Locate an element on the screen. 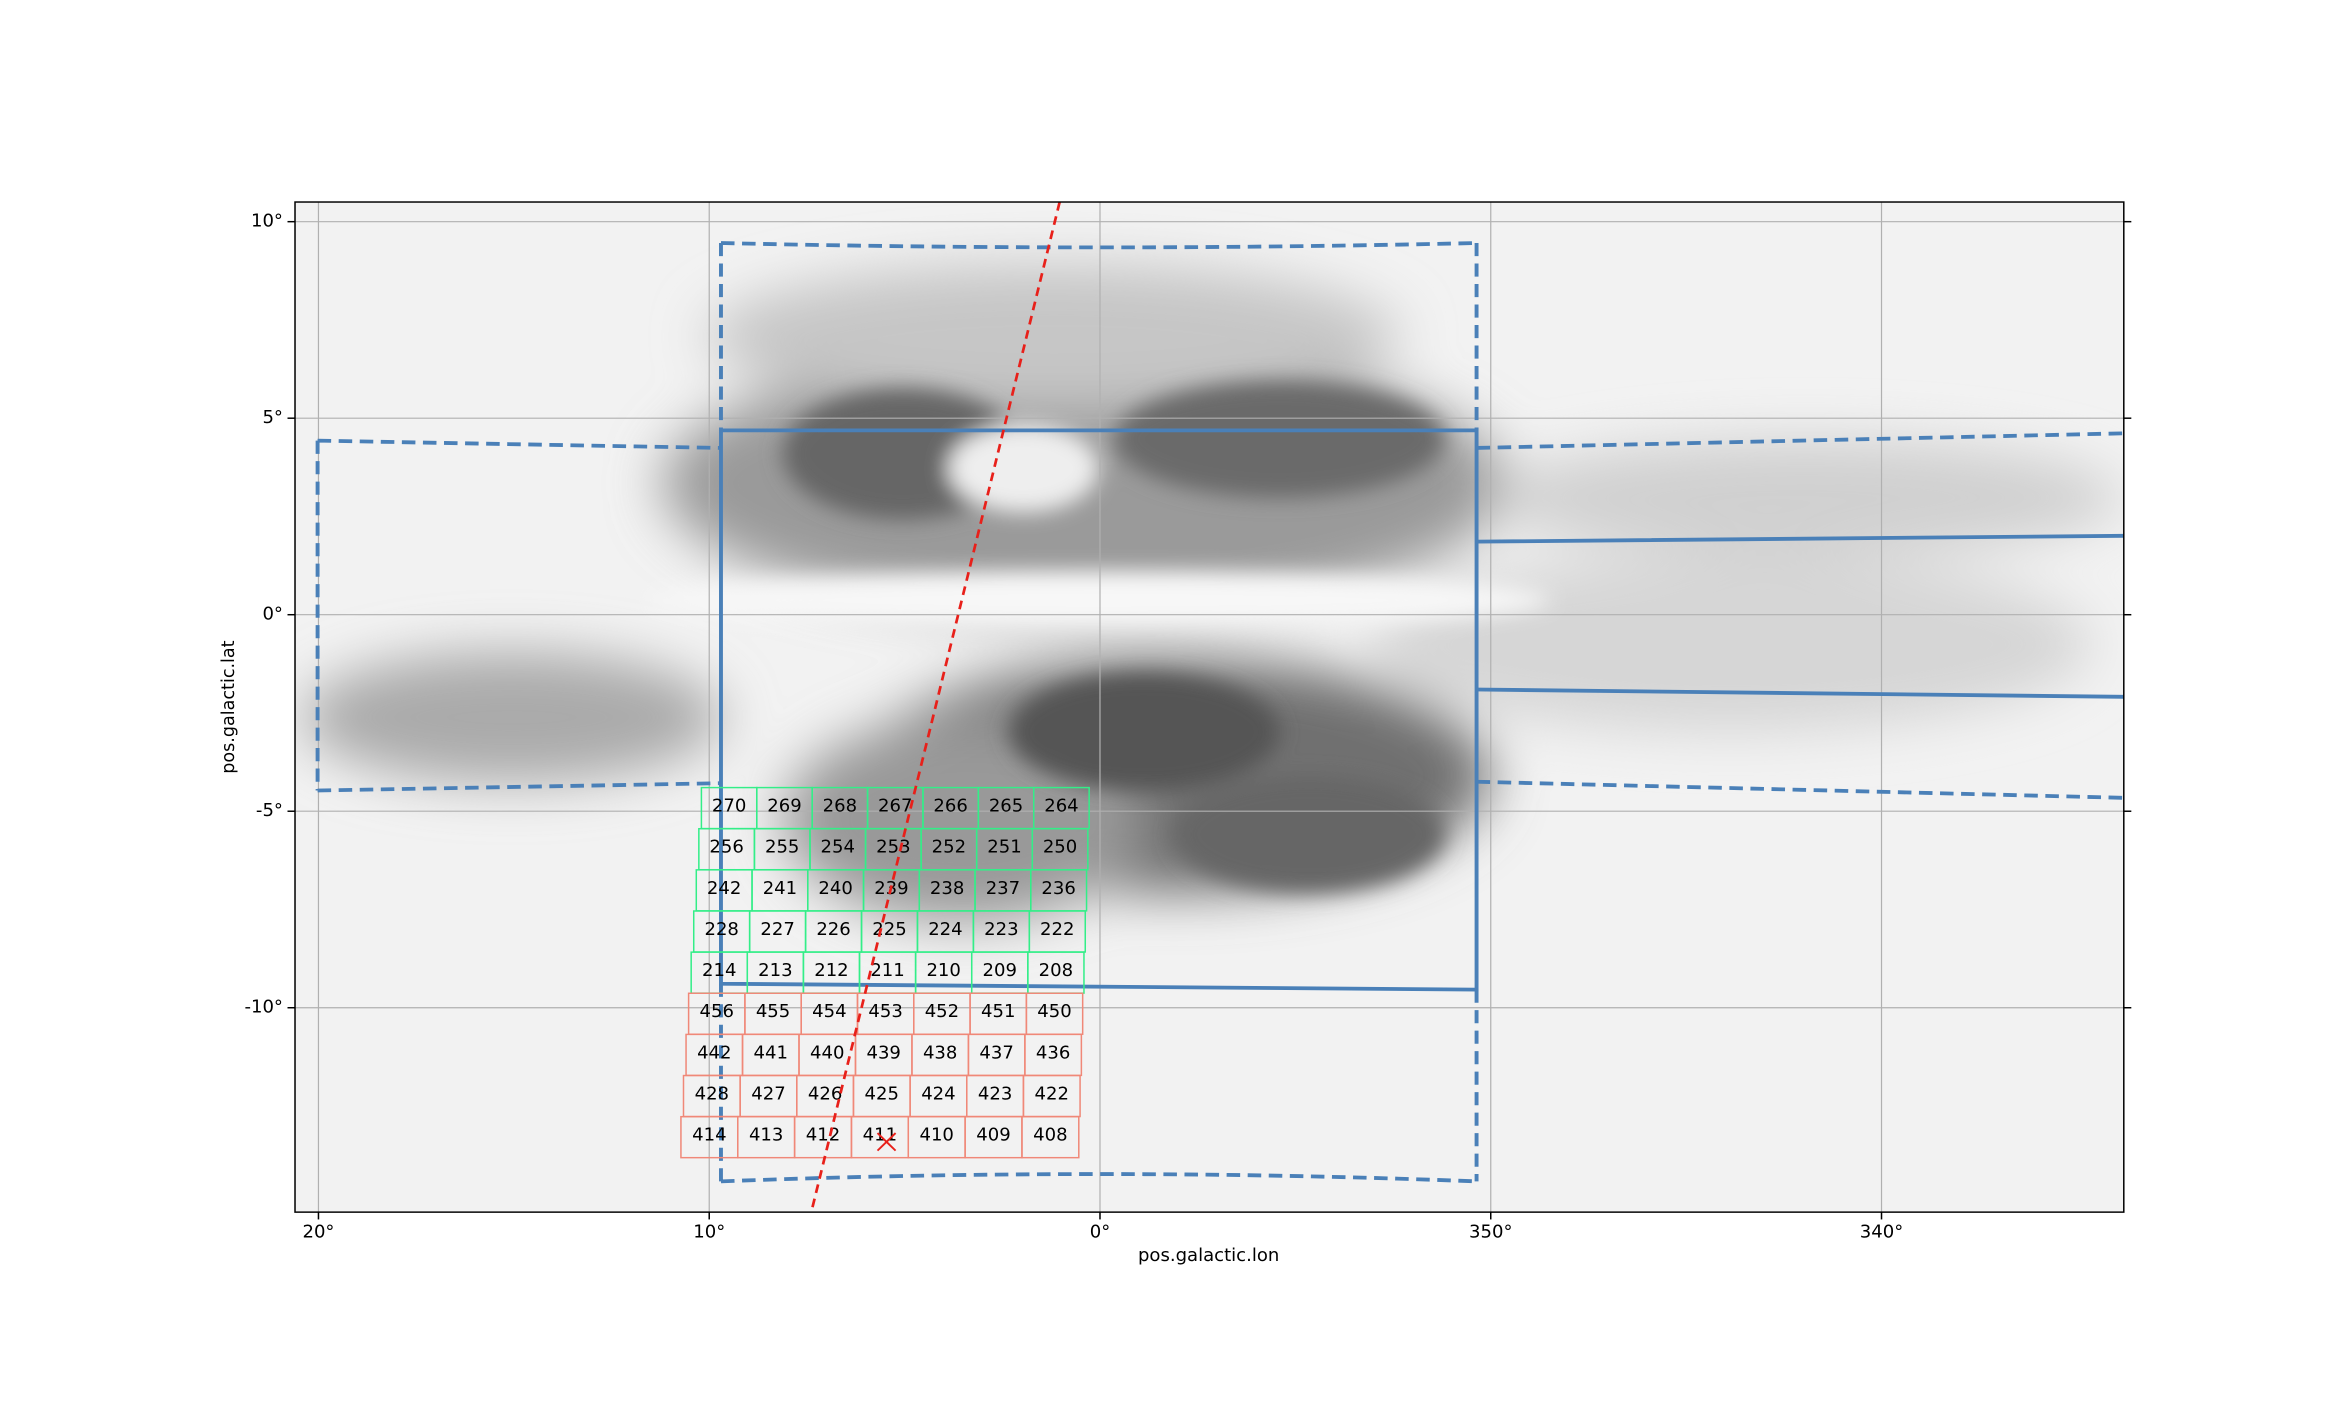 The width and height of the screenshot is (2330, 1424). tile-label: 450 is located at coordinates (1054, 1011).